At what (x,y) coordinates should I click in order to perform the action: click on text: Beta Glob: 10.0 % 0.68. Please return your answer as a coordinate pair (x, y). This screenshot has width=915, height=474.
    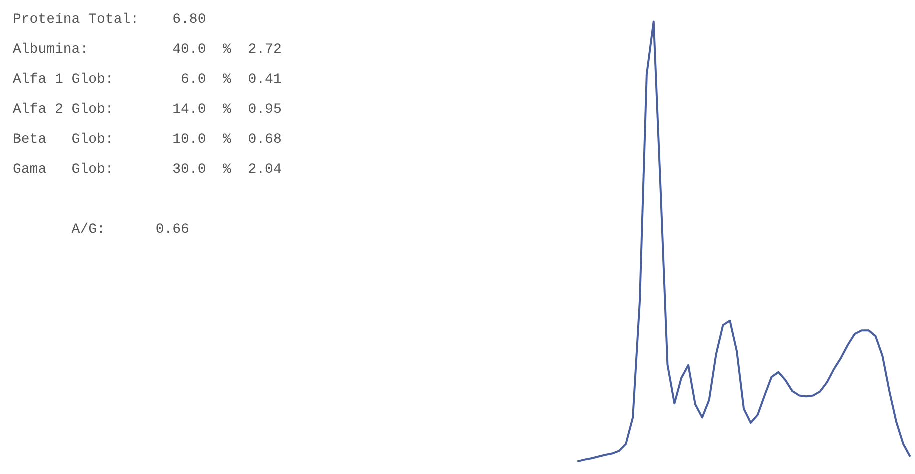
    Looking at the image, I should click on (147, 140).